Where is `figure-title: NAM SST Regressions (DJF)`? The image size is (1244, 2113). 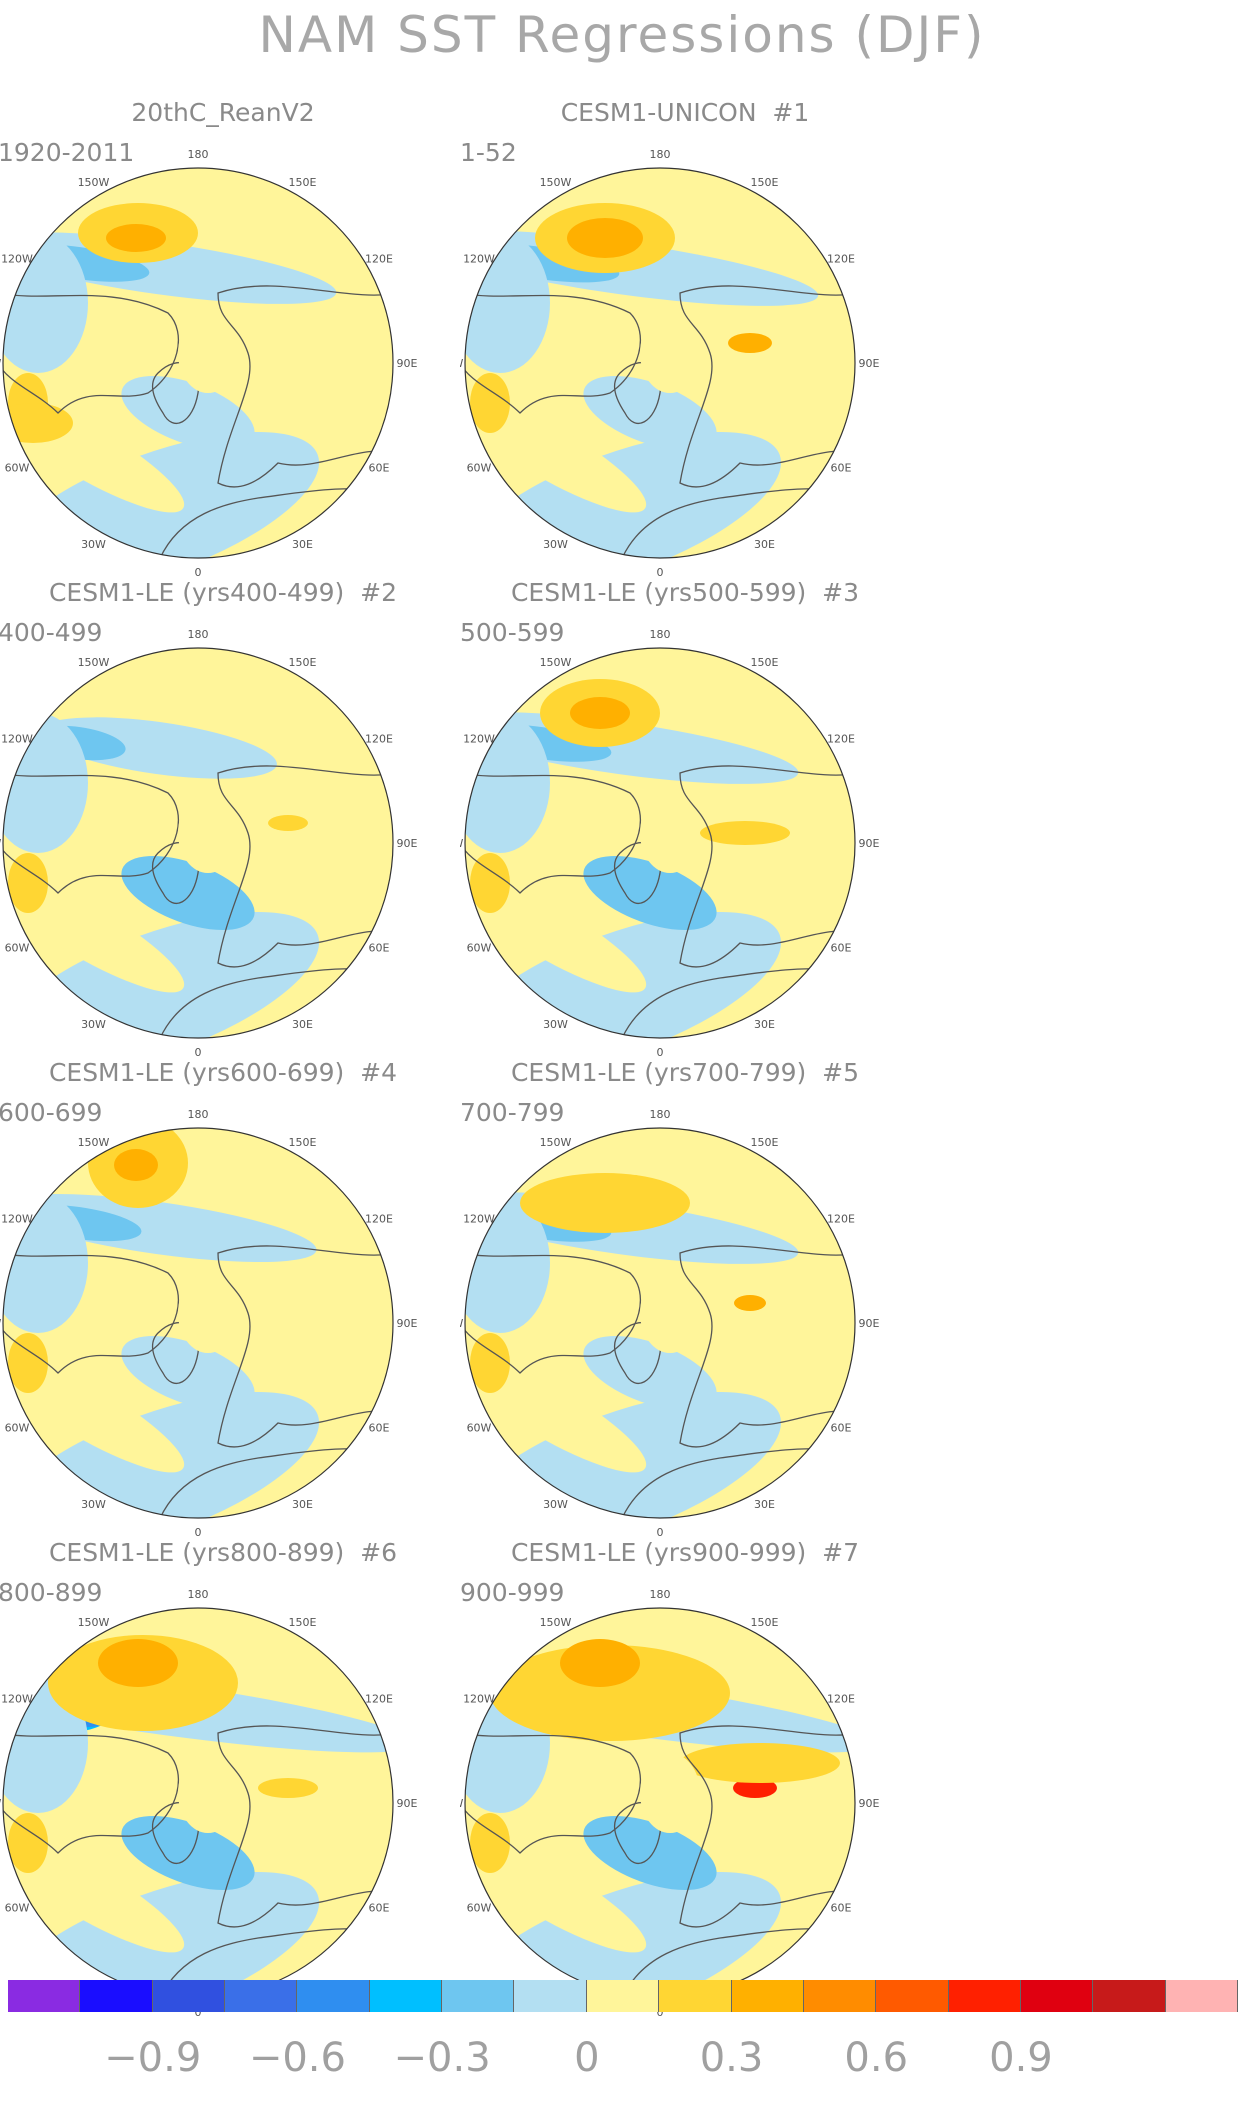
figure-title: NAM SST Regressions (DJF) is located at coordinates (622, 35).